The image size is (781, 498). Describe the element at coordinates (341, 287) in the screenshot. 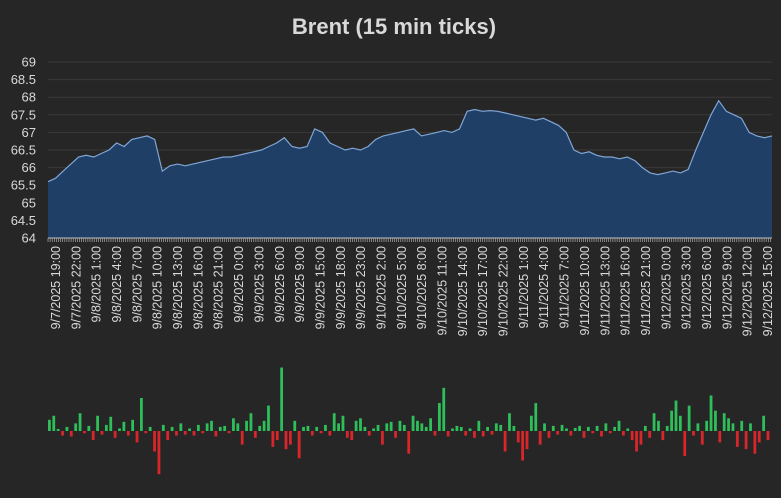

I see `x-tick-label: 9/9/2025 18:00` at that location.